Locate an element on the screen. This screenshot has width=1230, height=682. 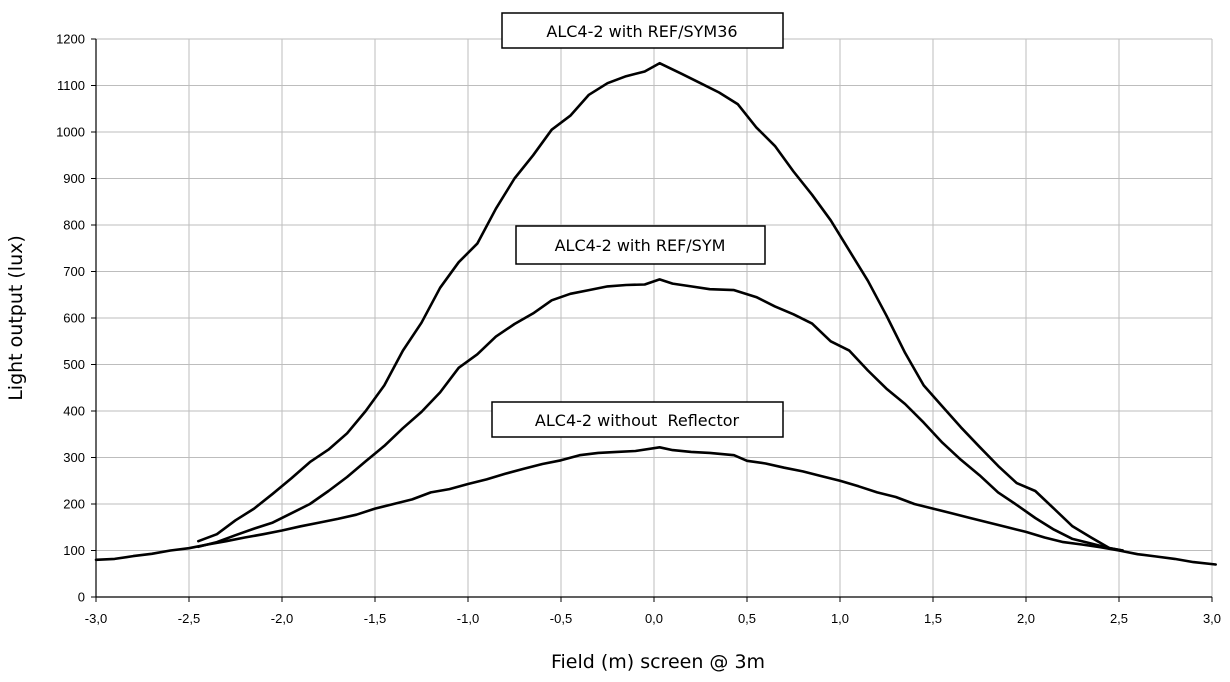
x-tick-label: -2,0 is located at coordinates (282, 618).